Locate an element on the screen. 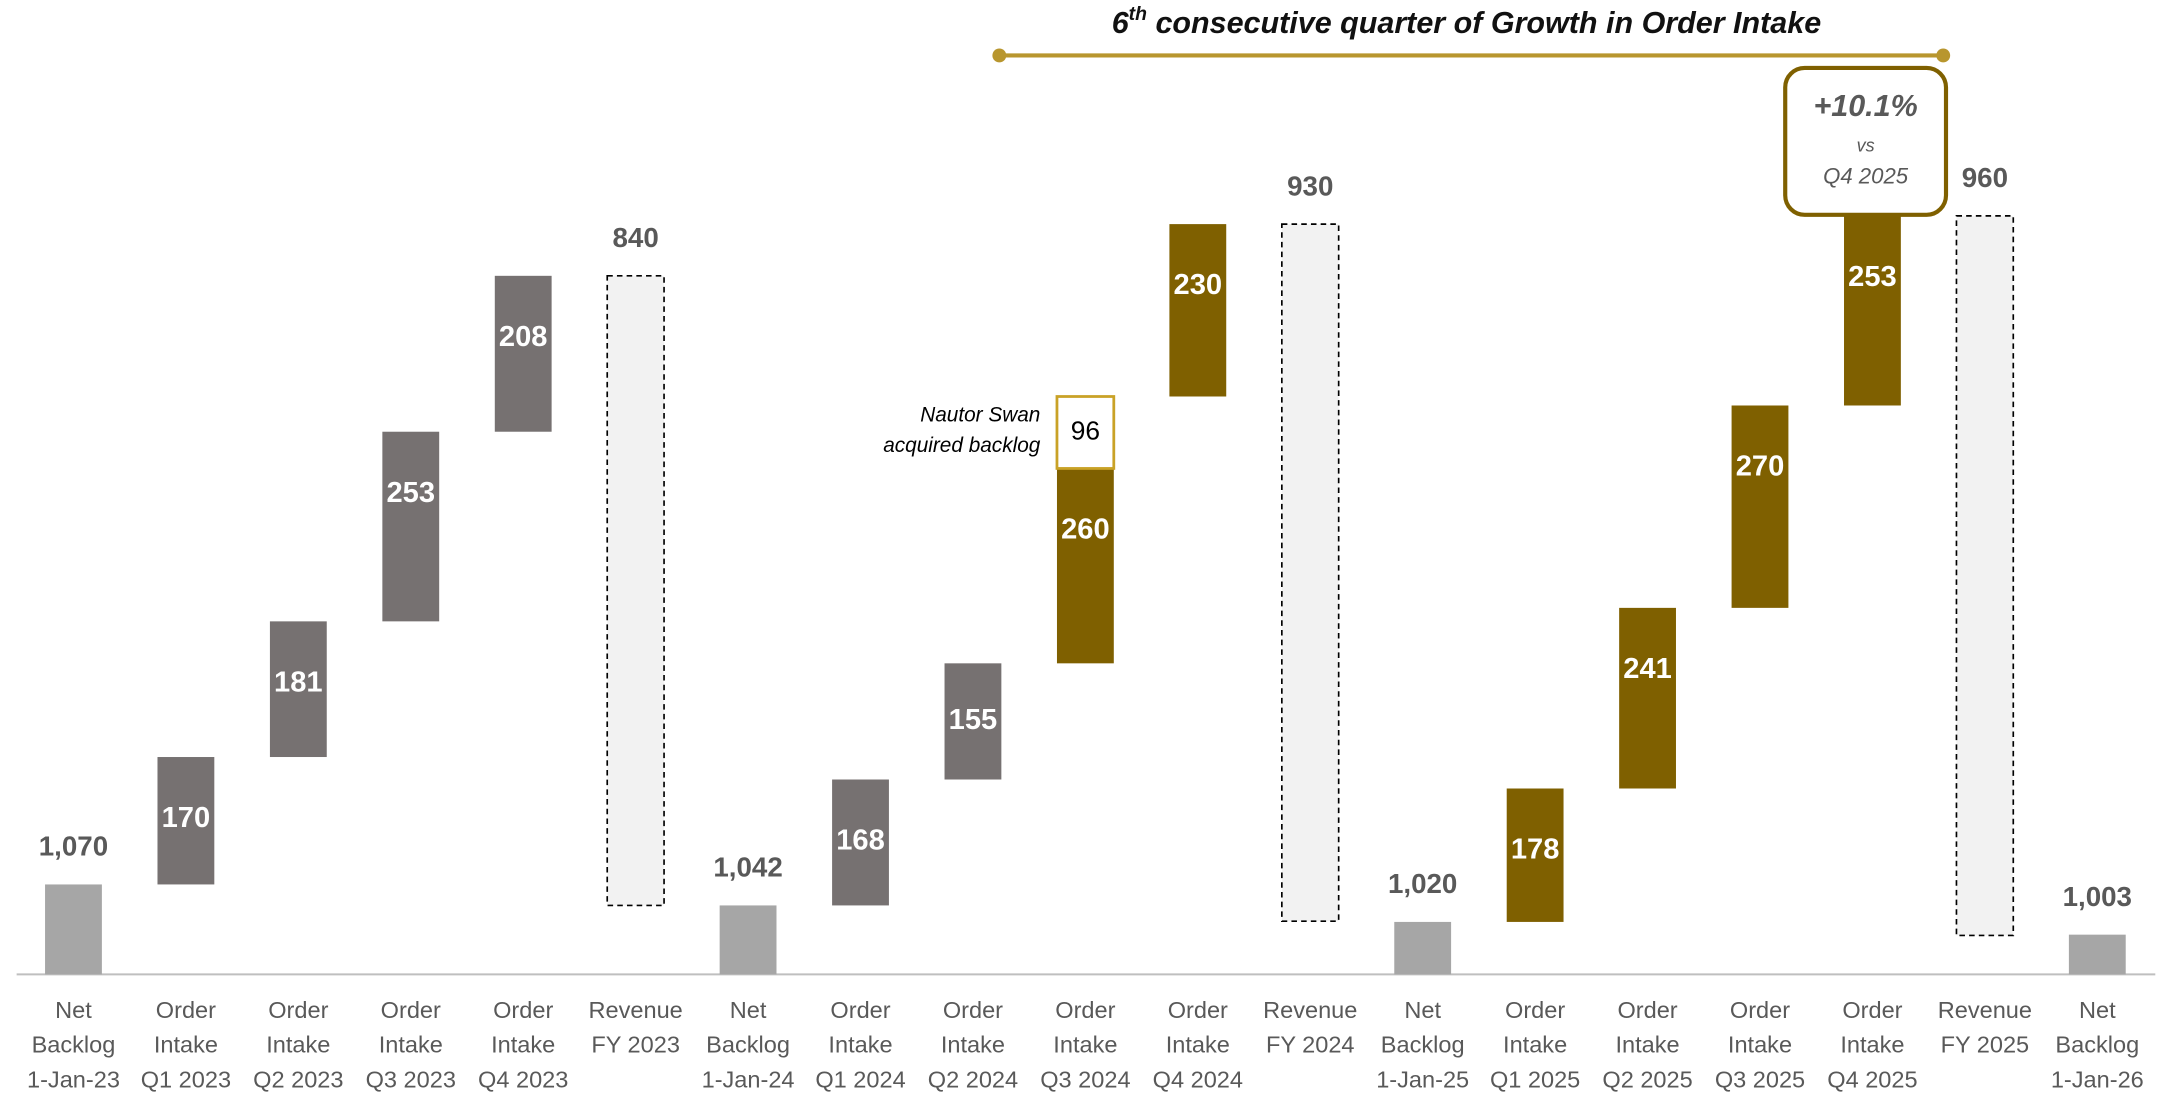  x-tick-label: Q3 2024 is located at coordinates (1085, 1079).